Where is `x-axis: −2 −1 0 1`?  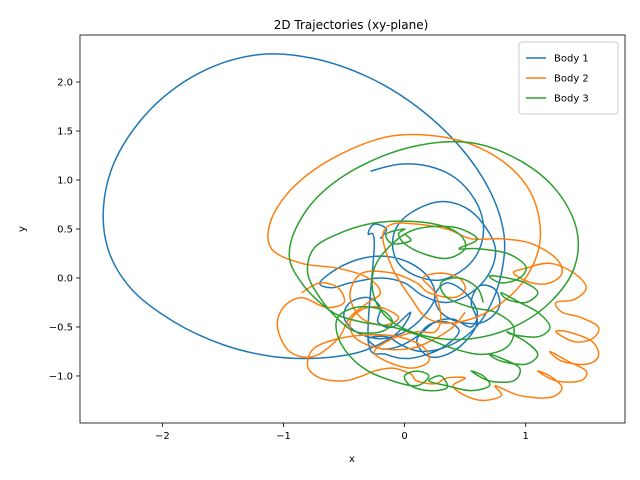
x-axis: −2 −1 0 1 is located at coordinates (342, 432).